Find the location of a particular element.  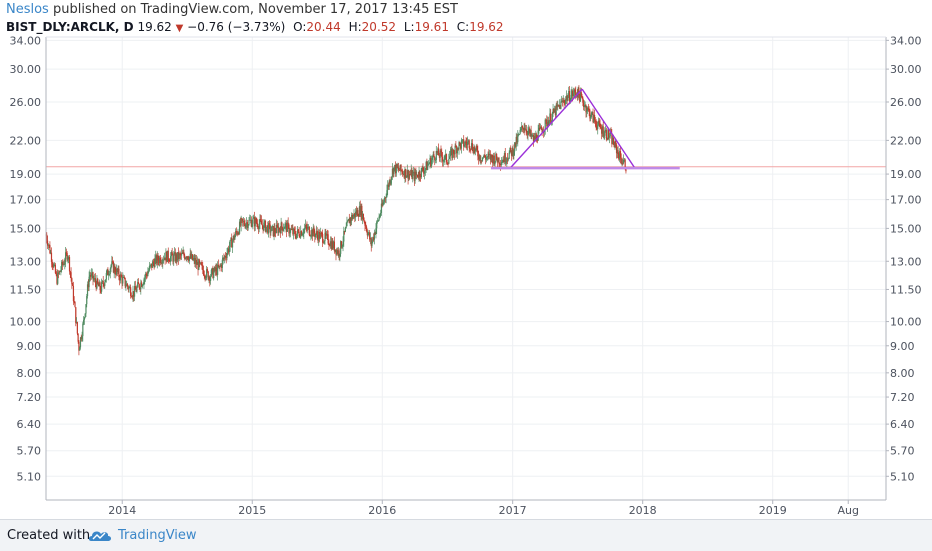

tradingview-cloud-icon is located at coordinates (100, 535).